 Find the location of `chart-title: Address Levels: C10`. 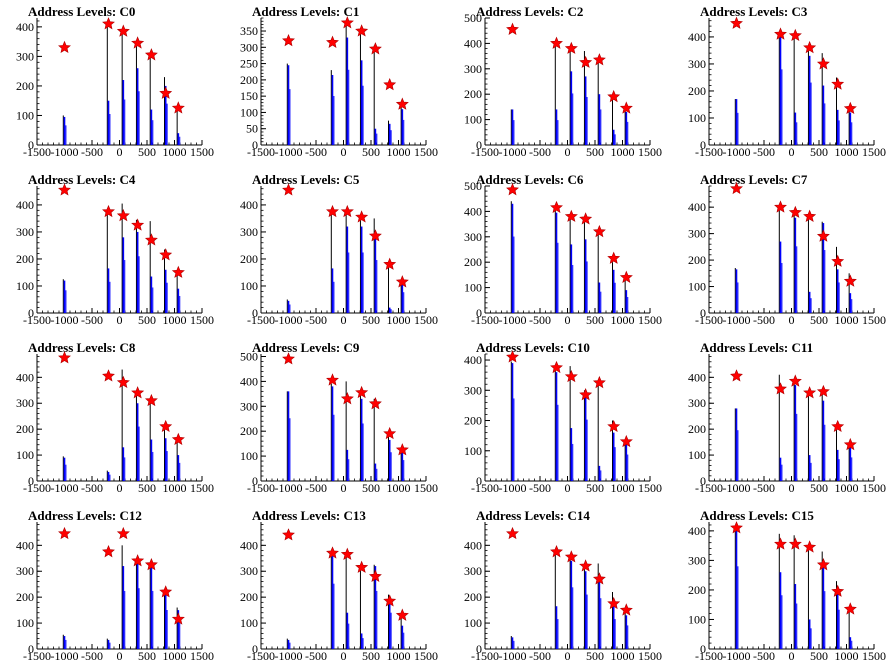

chart-title: Address Levels: C10 is located at coordinates (533, 347).